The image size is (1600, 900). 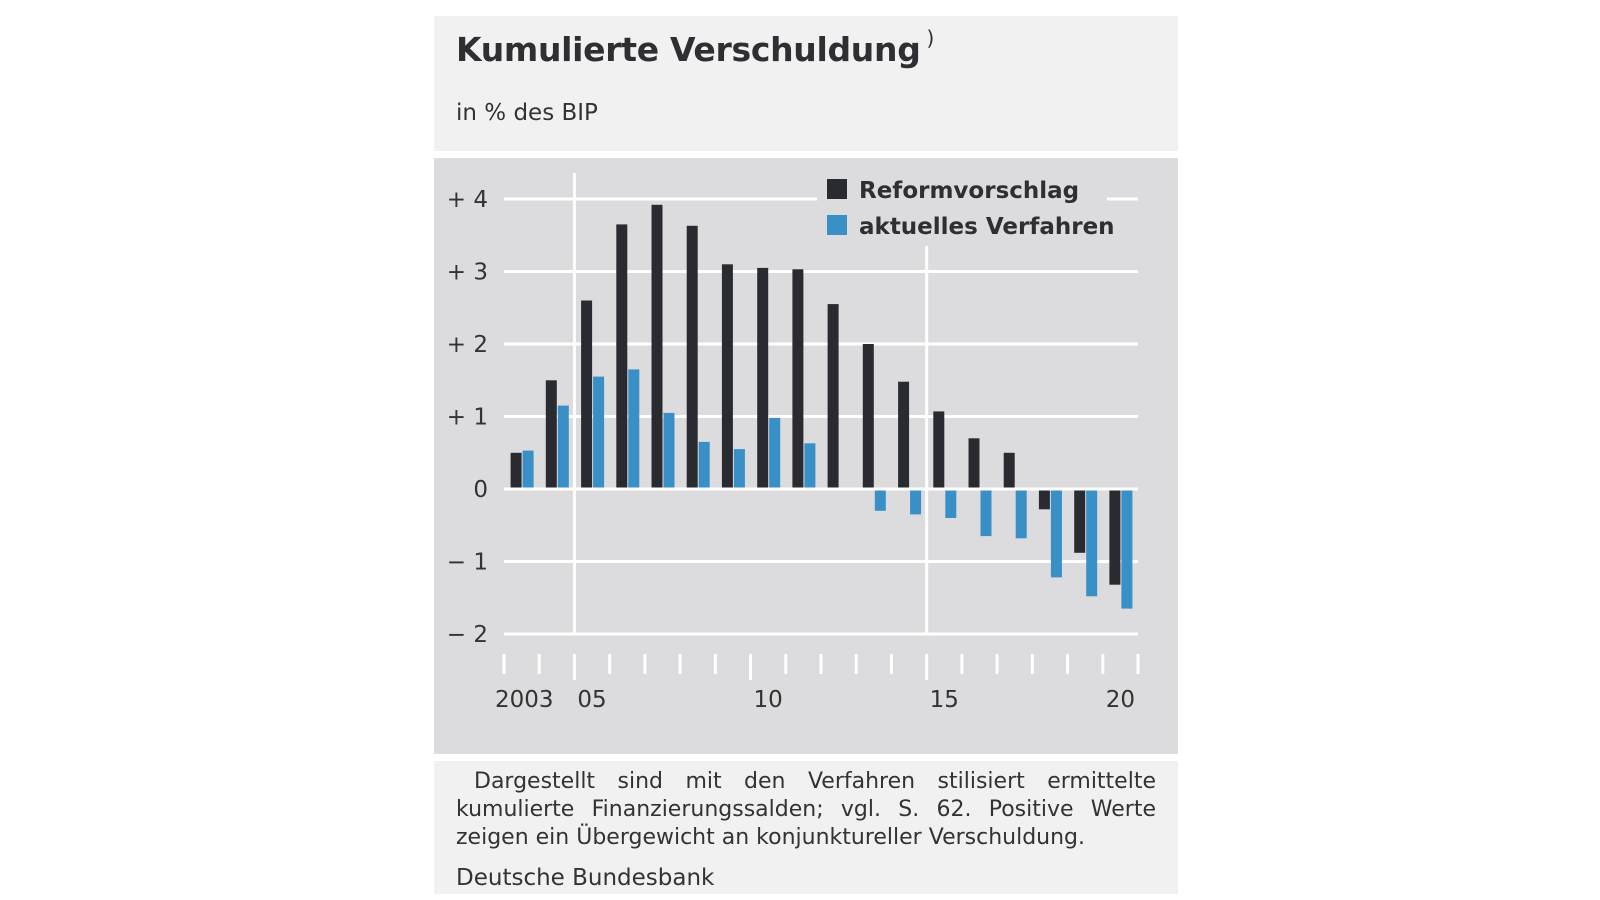 What do you see at coordinates (528, 469) in the screenshot?
I see `bar-aktuelles-verfahren-2003` at bounding box center [528, 469].